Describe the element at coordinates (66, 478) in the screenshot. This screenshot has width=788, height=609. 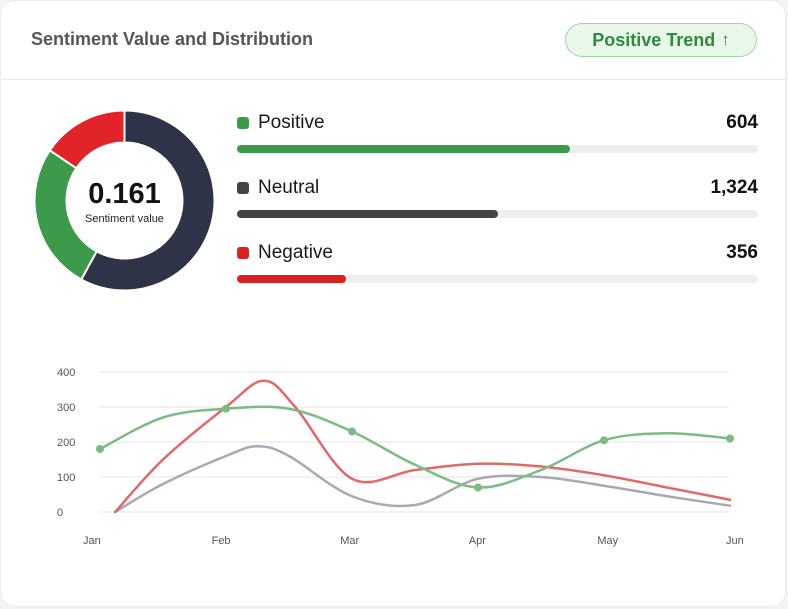
I see `y-tick-label: 100` at that location.